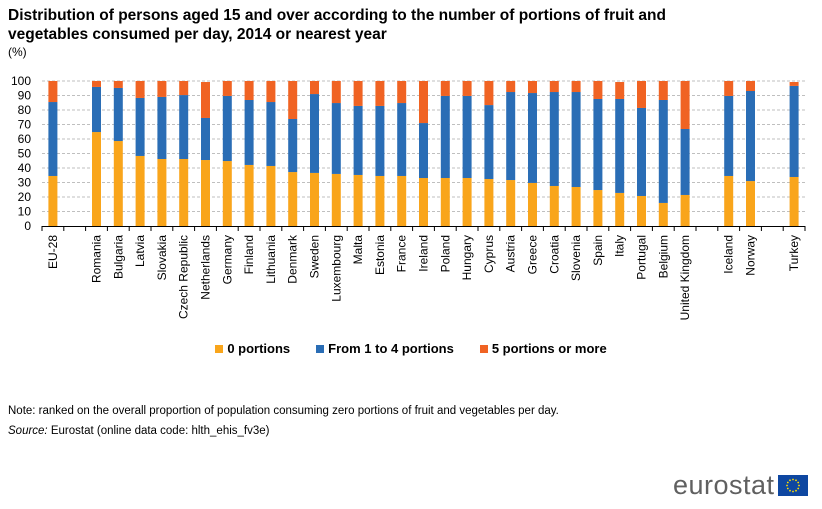  What do you see at coordinates (336, 268) in the screenshot?
I see `x-tick-label: Luxembourg` at bounding box center [336, 268].